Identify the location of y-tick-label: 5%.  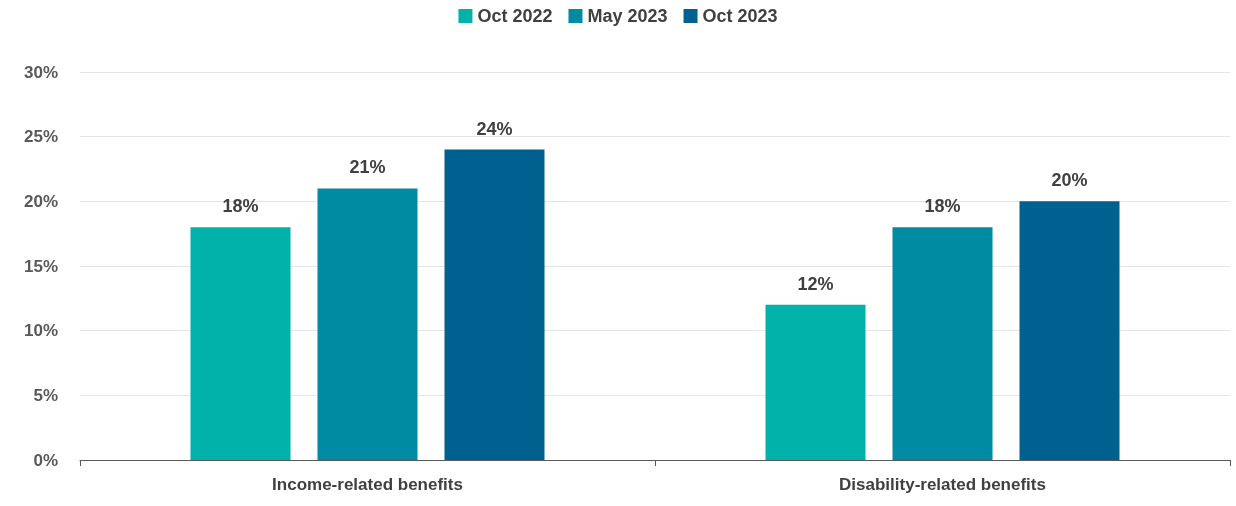
(45, 395).